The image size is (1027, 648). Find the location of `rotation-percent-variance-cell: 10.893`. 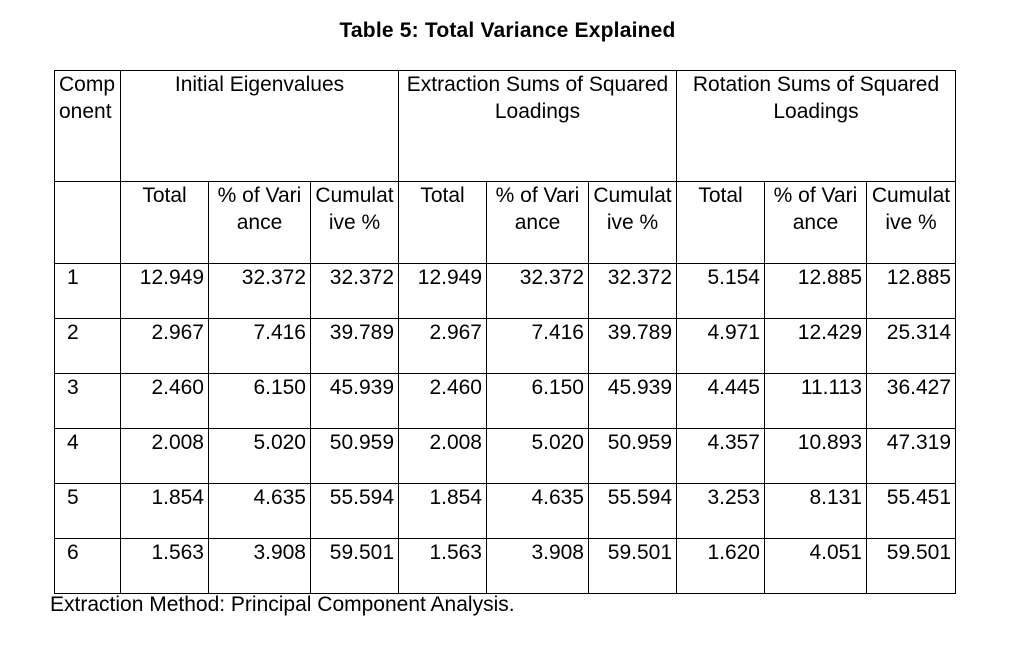

rotation-percent-variance-cell: 10.893 is located at coordinates (815, 456).